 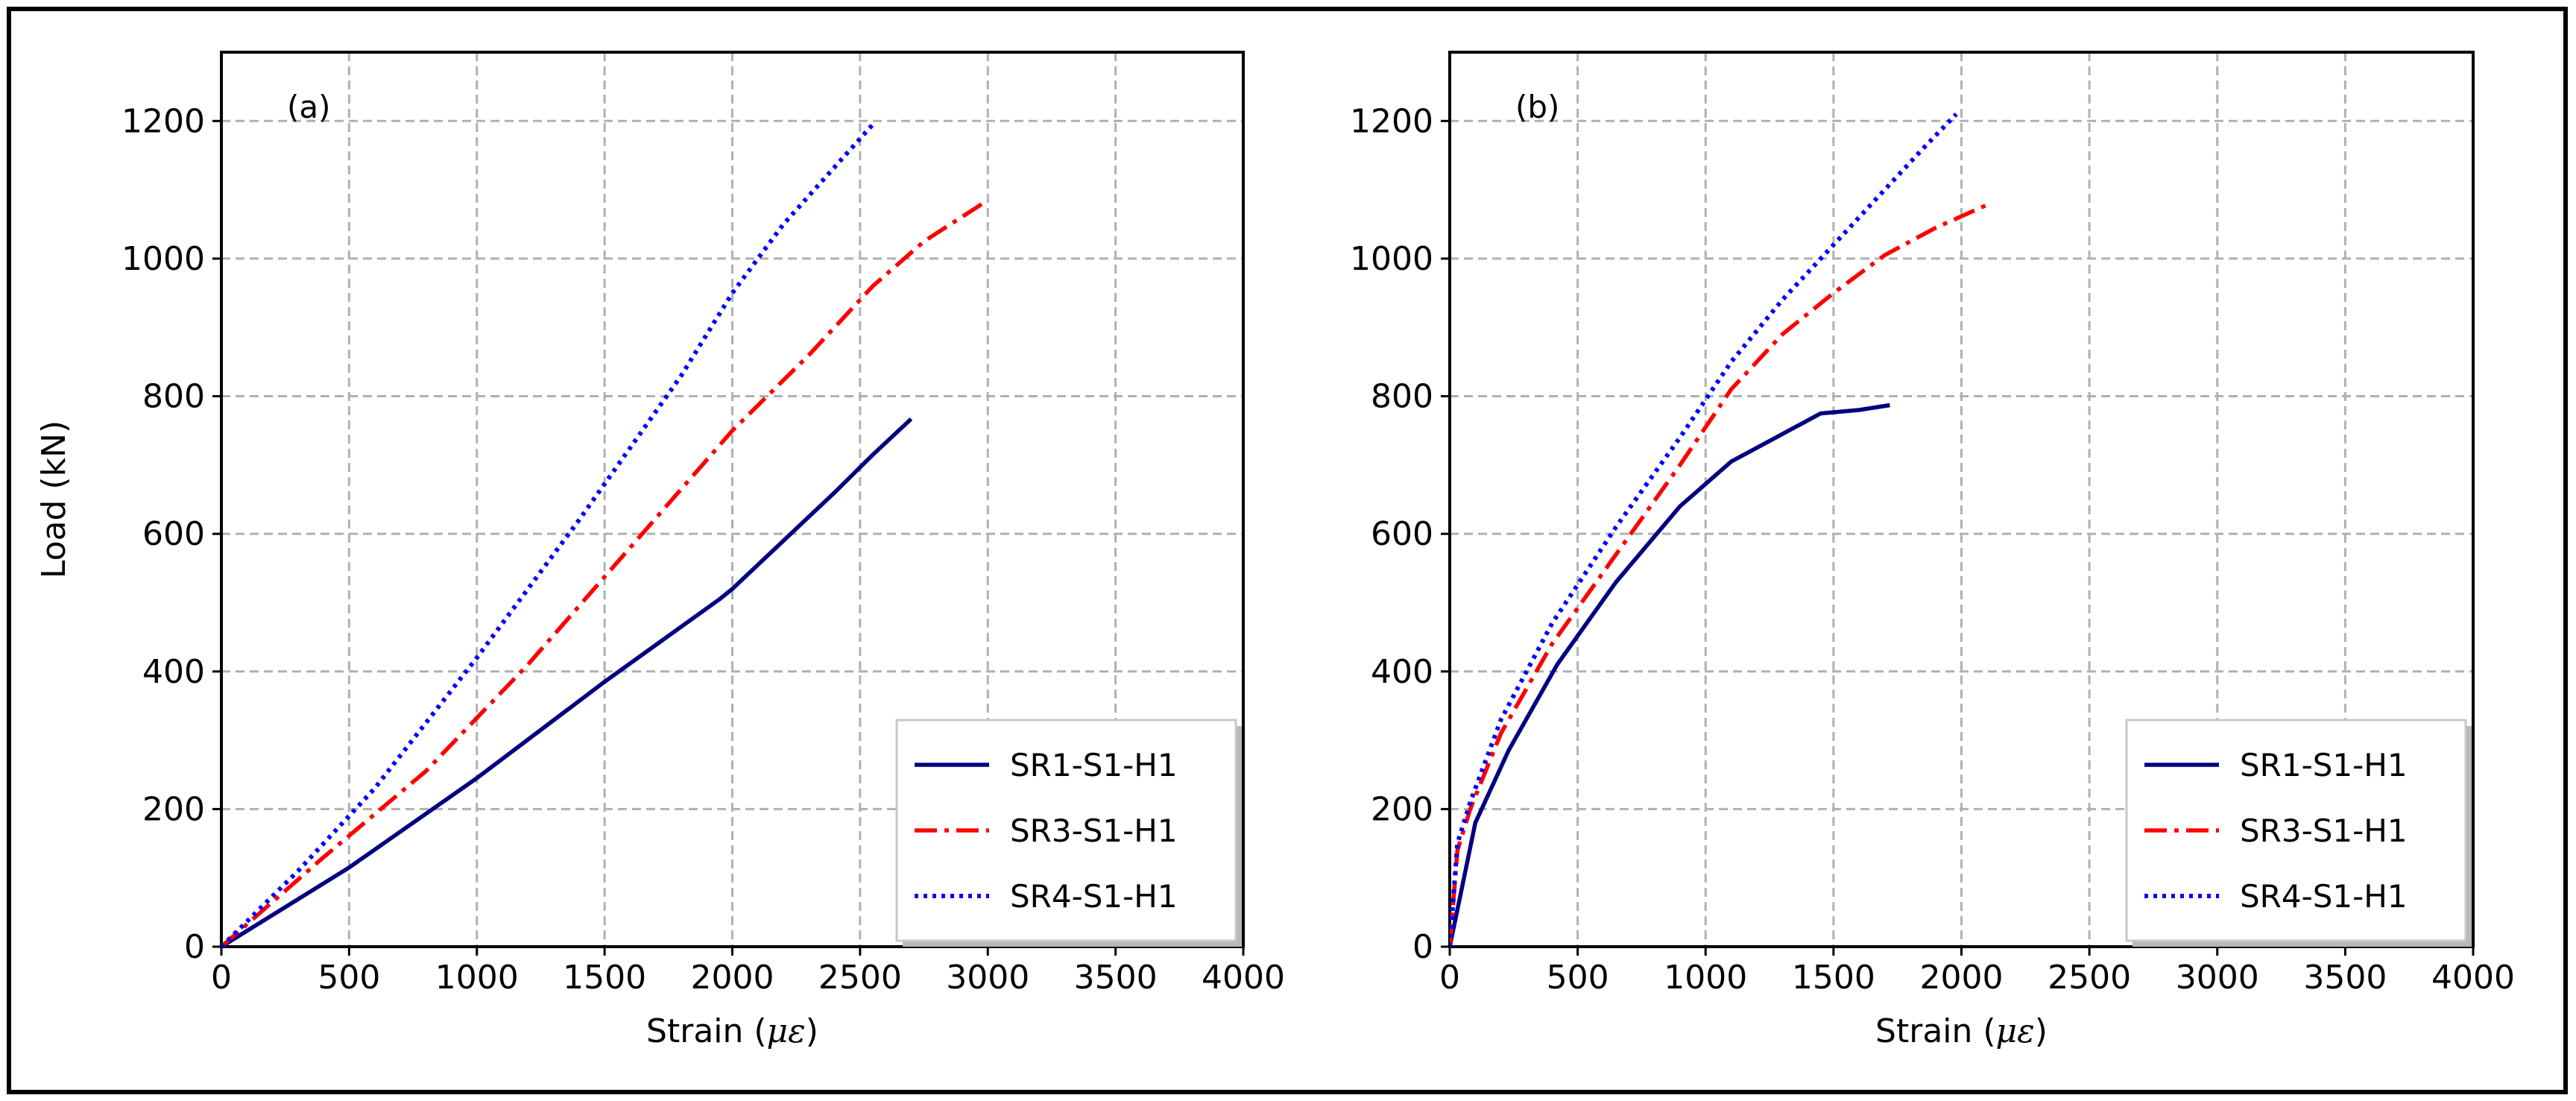 What do you see at coordinates (309, 107) in the screenshot?
I see `panel-label-a: (a)` at bounding box center [309, 107].